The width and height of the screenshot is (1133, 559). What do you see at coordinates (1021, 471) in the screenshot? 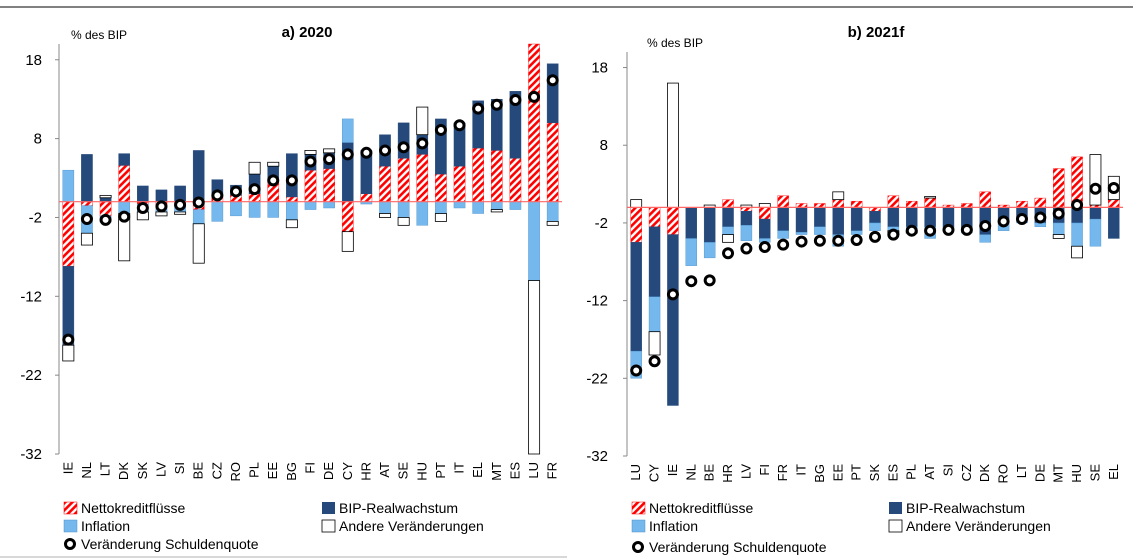
I see `category-label: LT` at bounding box center [1021, 471].